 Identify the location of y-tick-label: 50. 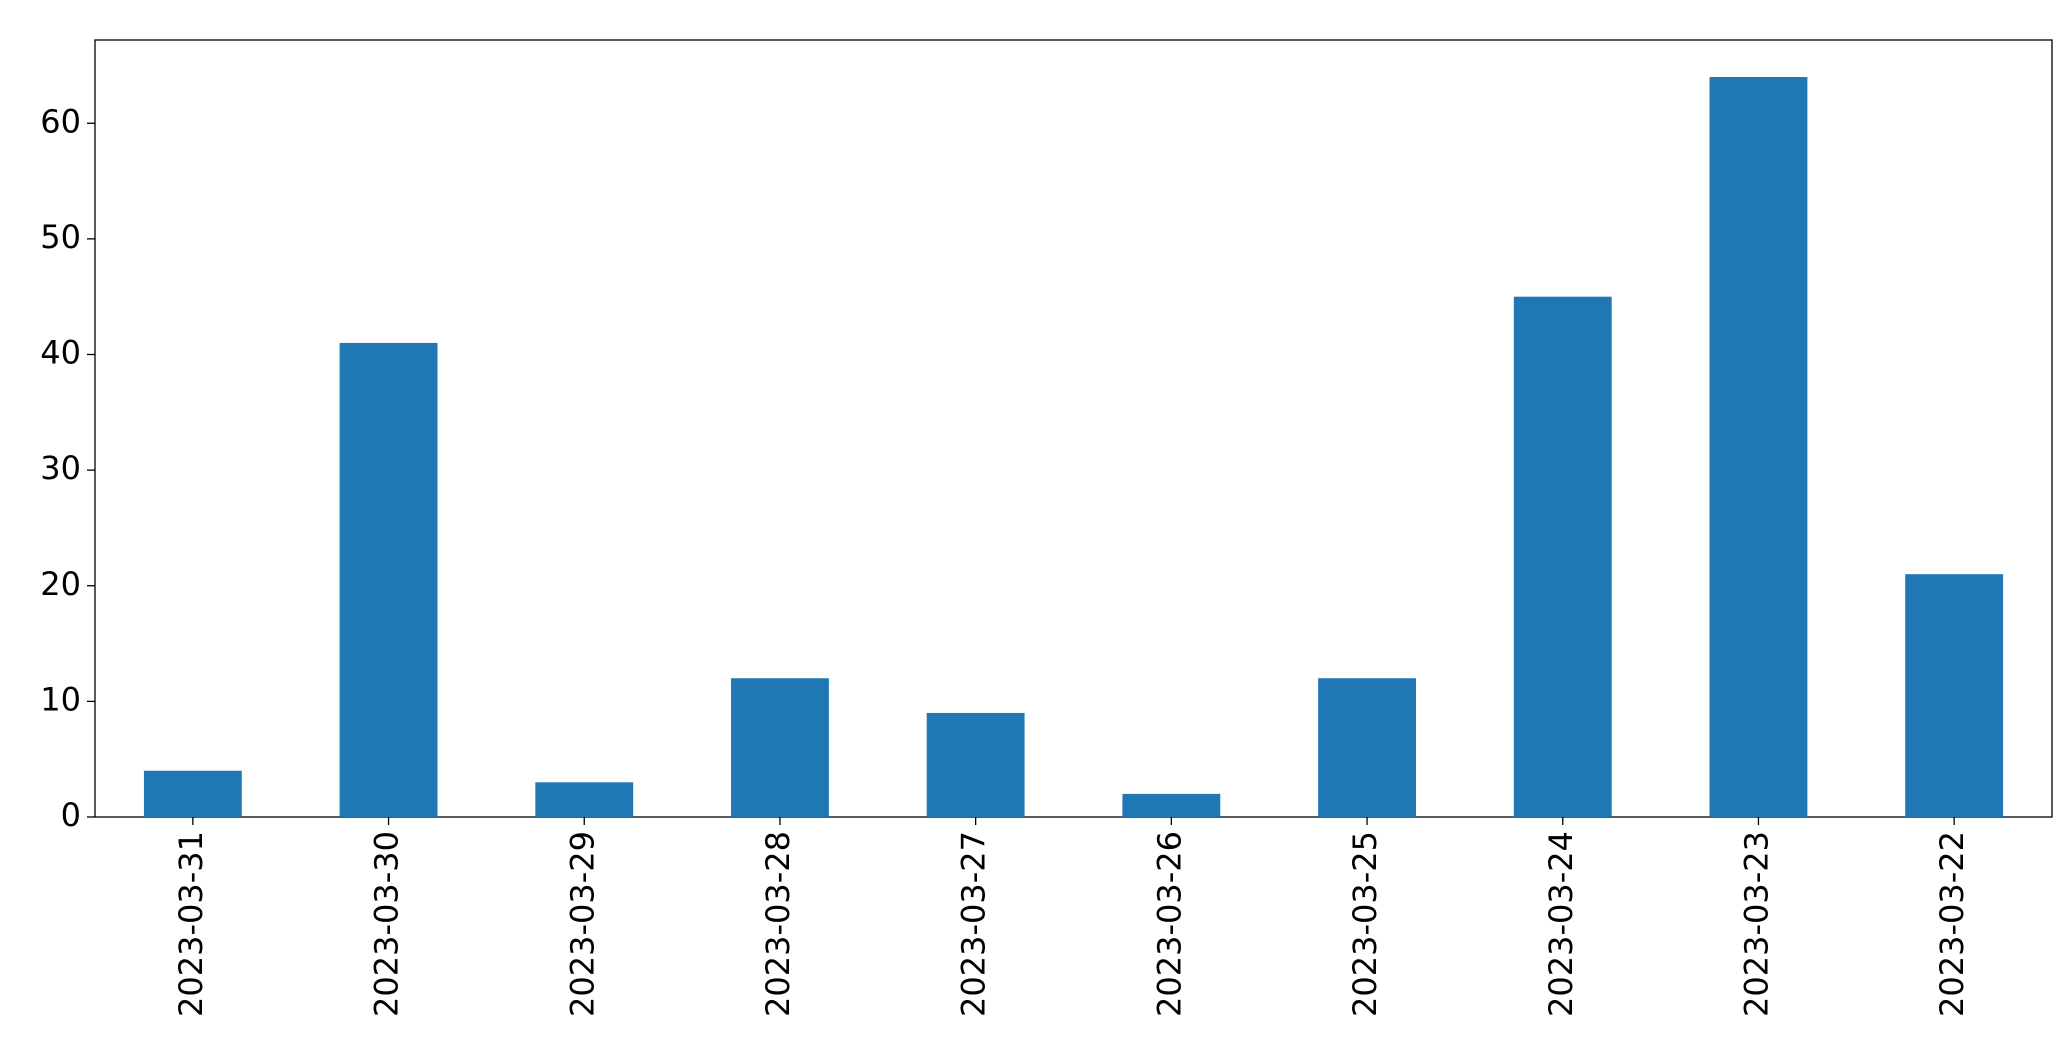
(60, 237).